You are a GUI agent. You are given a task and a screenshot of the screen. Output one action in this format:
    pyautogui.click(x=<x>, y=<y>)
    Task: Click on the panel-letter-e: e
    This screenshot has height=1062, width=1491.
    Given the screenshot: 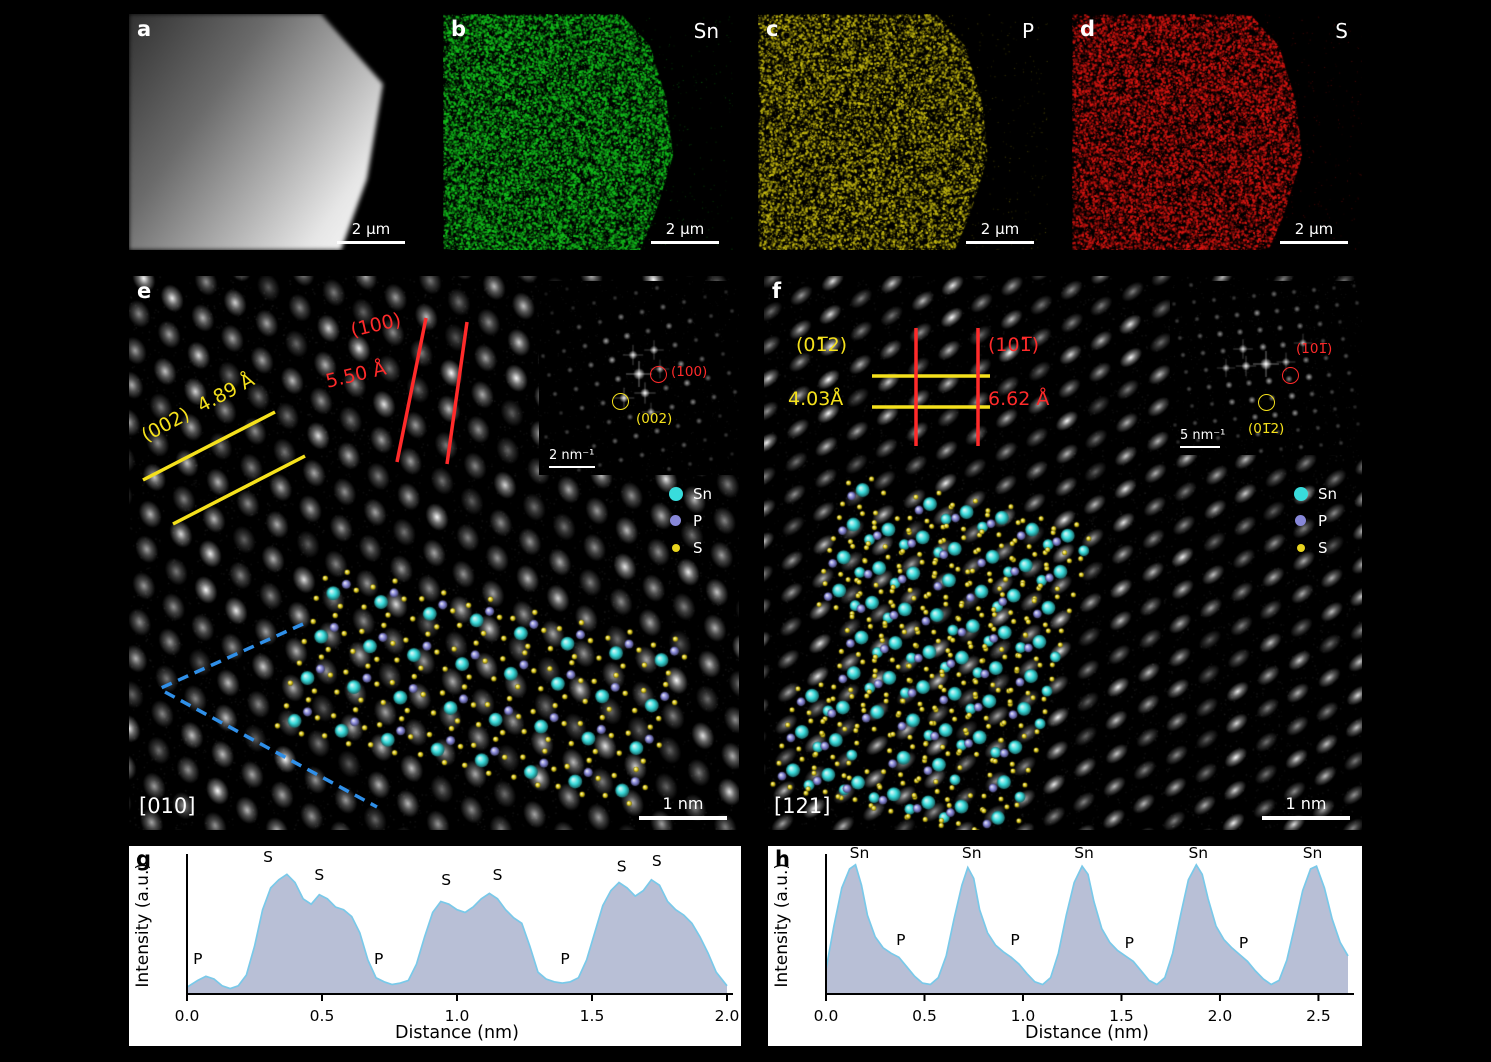 What is the action you would take?
    pyautogui.click(x=144, y=291)
    